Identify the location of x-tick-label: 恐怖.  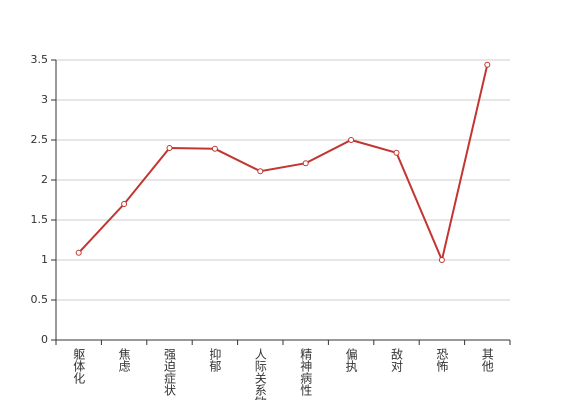
(442, 360).